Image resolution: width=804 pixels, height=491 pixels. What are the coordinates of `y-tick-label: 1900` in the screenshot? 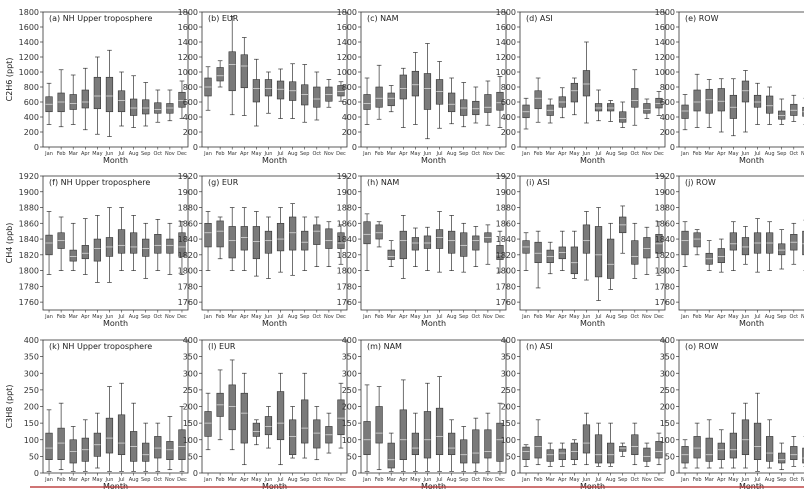 It's located at (188, 192).